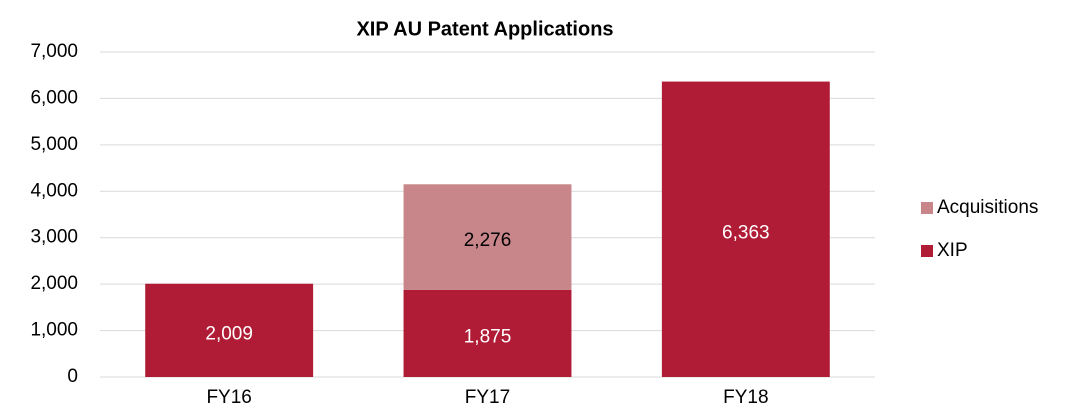  I want to click on data-label: 2,276, so click(488, 240).